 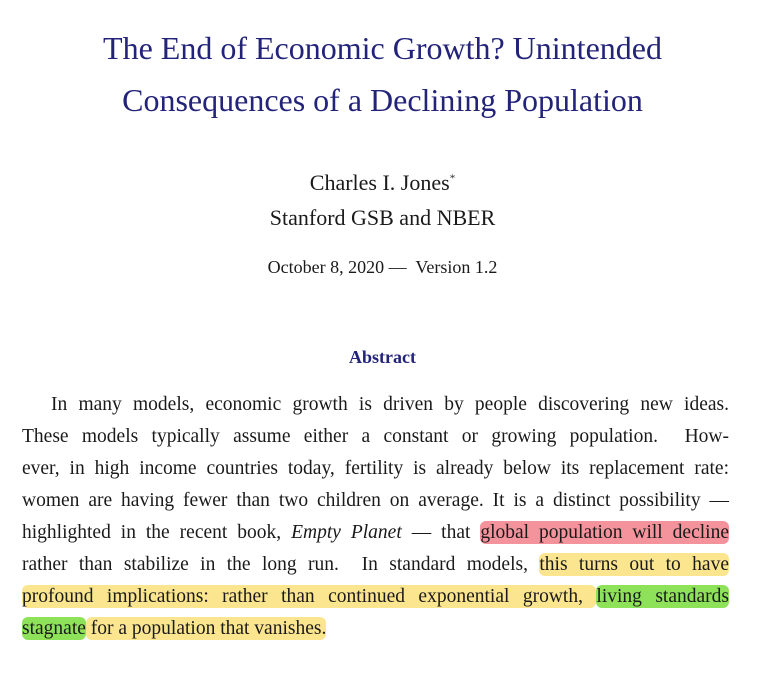 What do you see at coordinates (382, 48) in the screenshot?
I see `title-line: The End of Economic Growth? Unintended` at bounding box center [382, 48].